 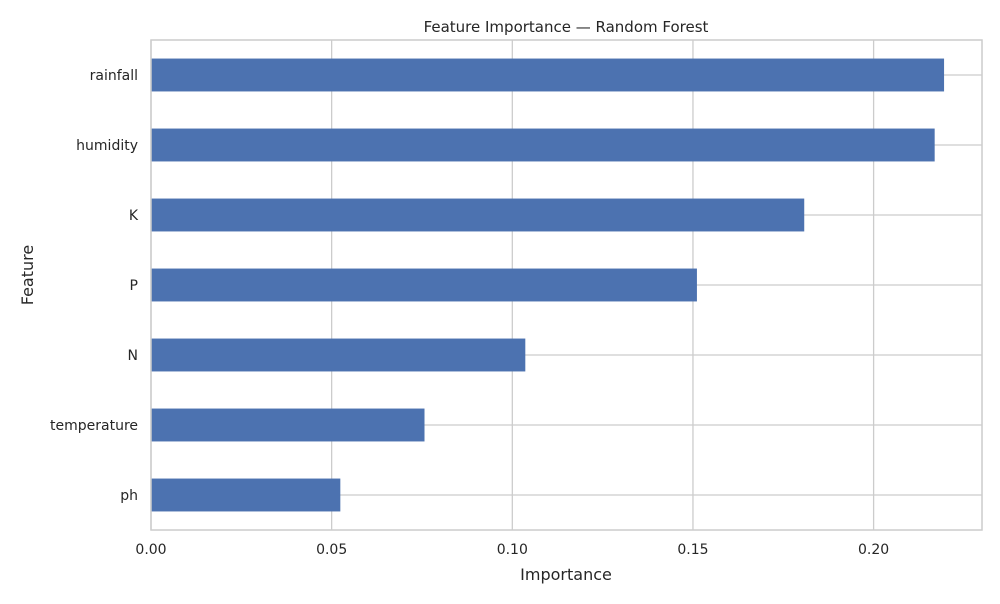 What do you see at coordinates (288, 425) in the screenshot?
I see `bar-temperature` at bounding box center [288, 425].